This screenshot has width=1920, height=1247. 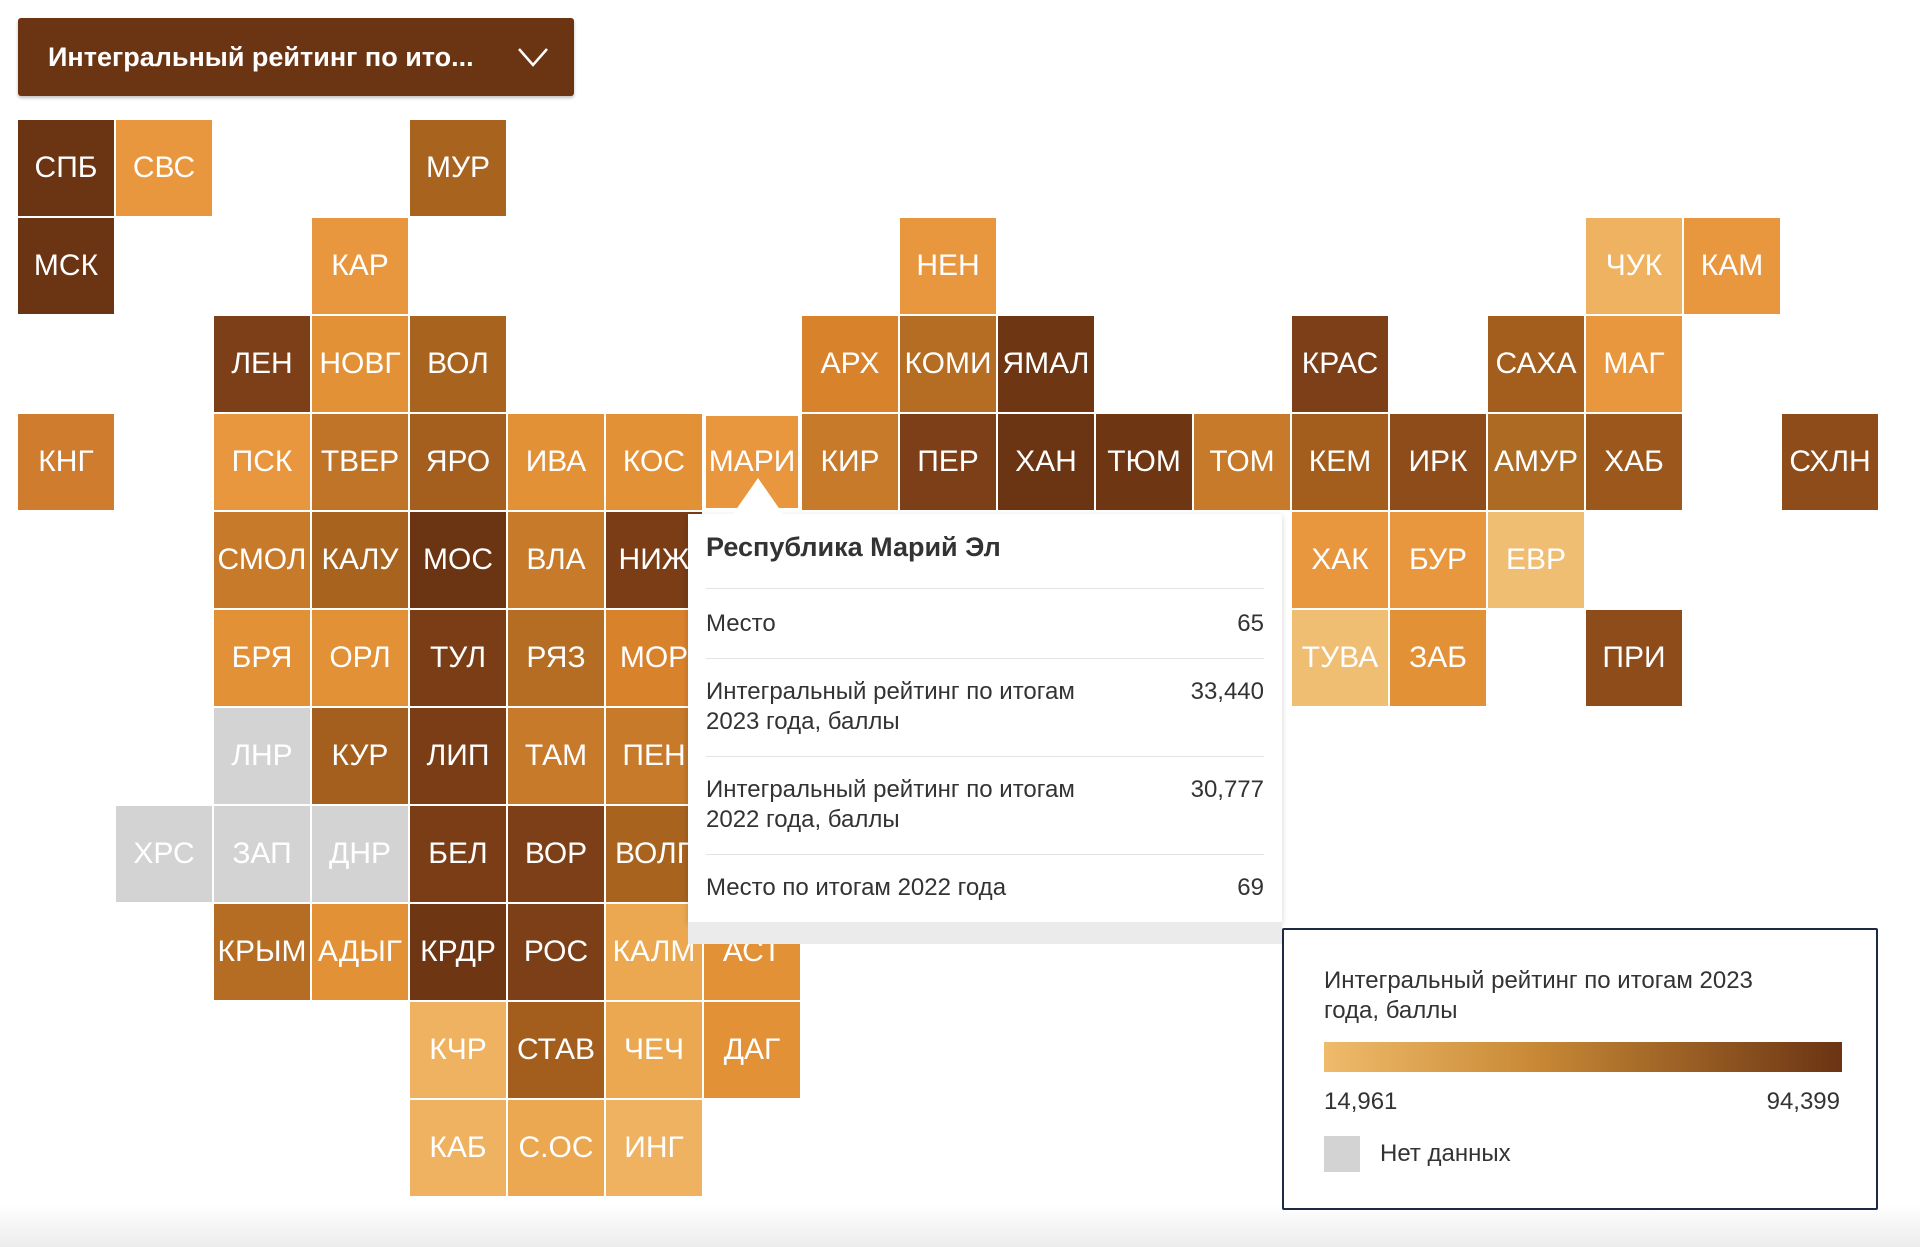 I want to click on region-tile: ВОЛГ, so click(x=654, y=854).